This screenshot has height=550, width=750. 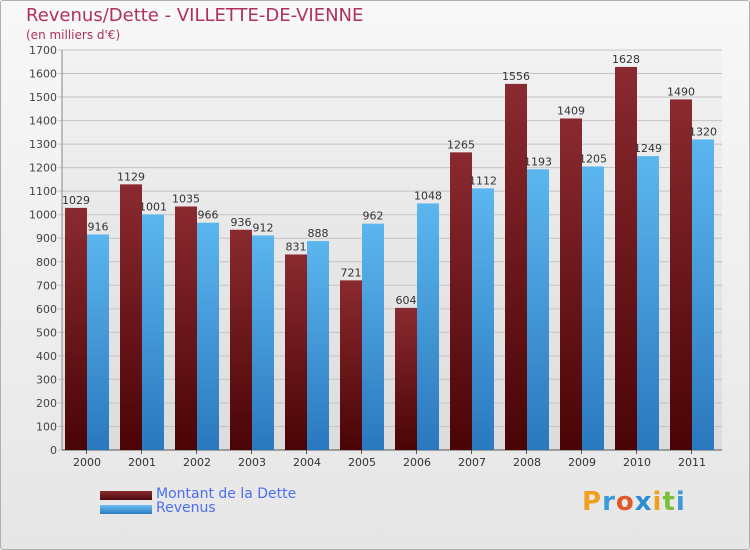 I want to click on proxiti-logo: Proxiti, so click(x=634, y=502).